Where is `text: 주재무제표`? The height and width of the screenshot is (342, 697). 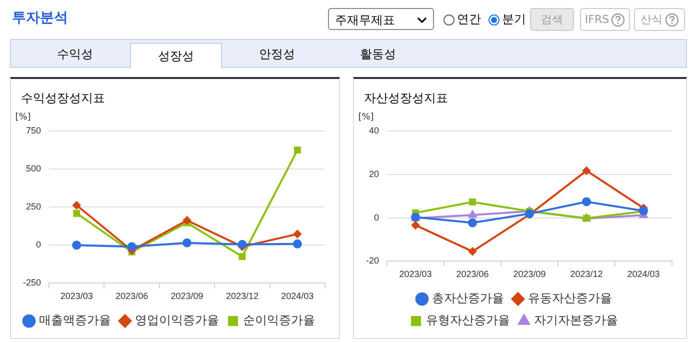 text: 주재무제표 is located at coordinates (365, 20).